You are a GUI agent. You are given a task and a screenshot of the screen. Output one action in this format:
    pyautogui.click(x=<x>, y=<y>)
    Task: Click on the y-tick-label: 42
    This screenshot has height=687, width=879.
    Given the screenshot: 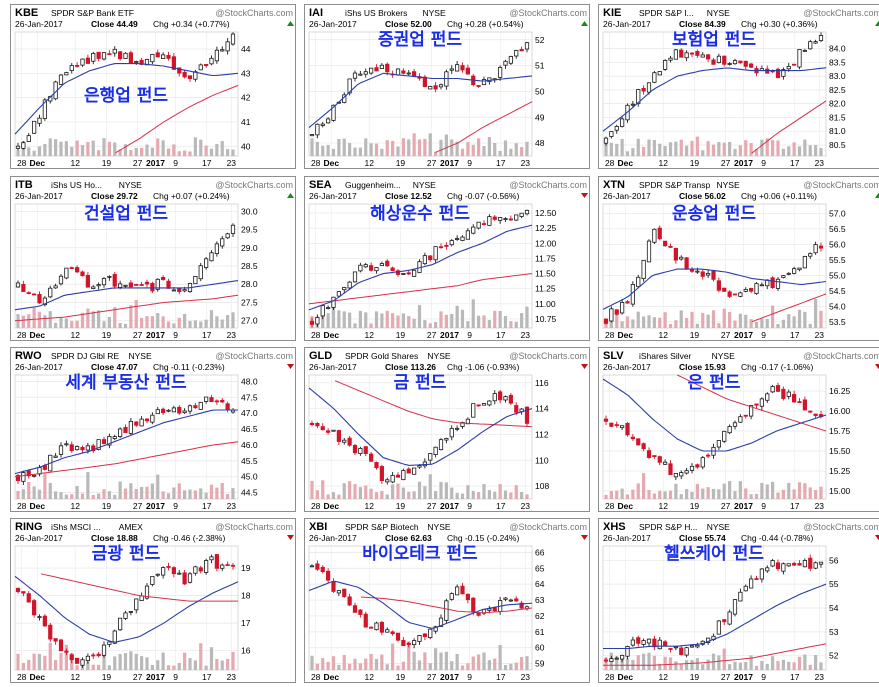 What is the action you would take?
    pyautogui.click(x=246, y=98)
    